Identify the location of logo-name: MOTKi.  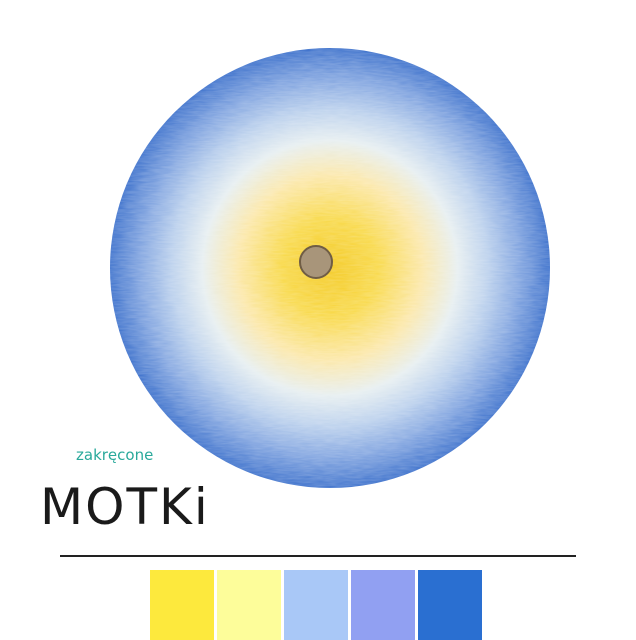
(125, 507).